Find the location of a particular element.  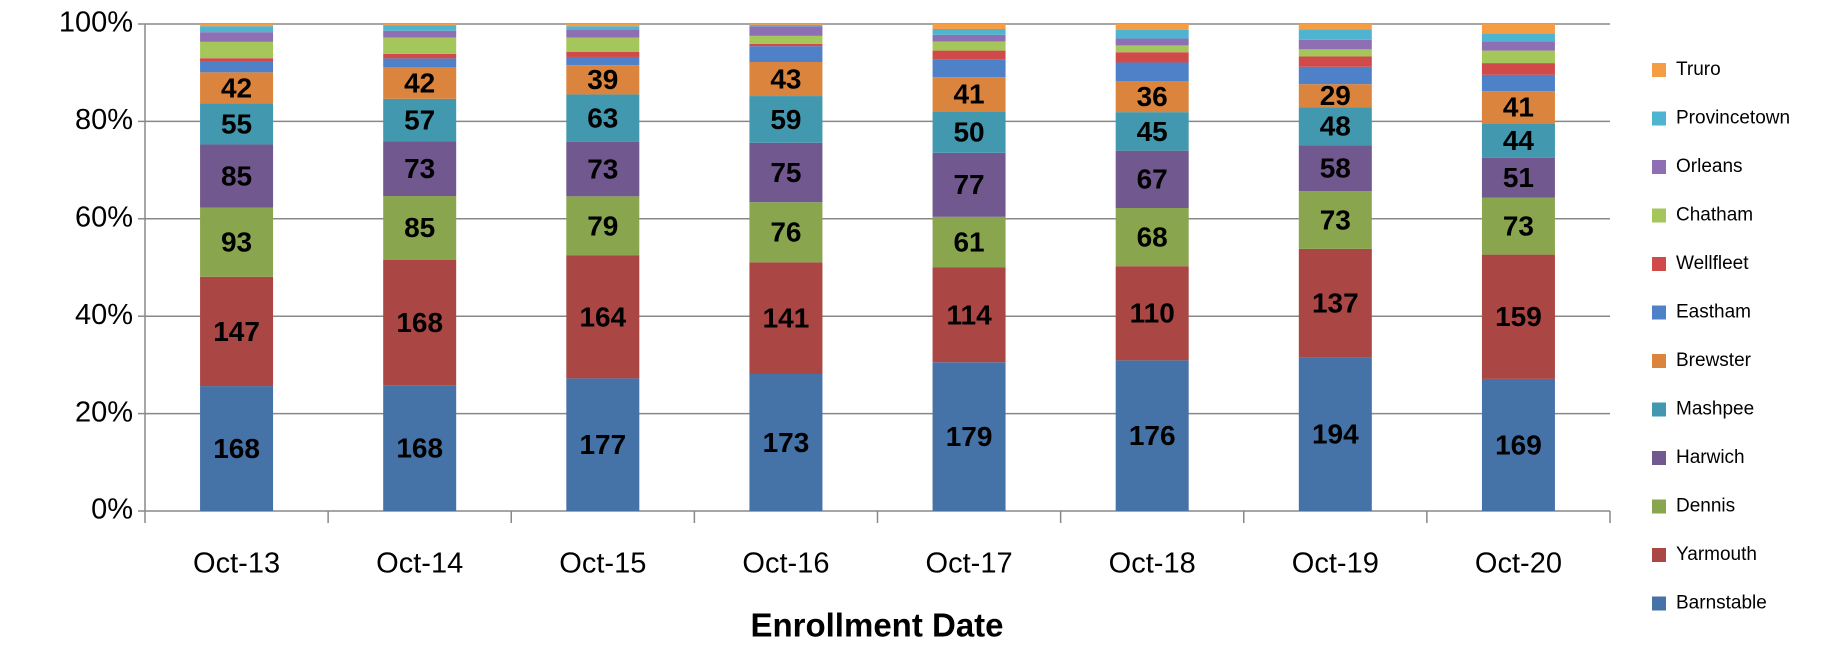

data-label: 147 is located at coordinates (236, 331).